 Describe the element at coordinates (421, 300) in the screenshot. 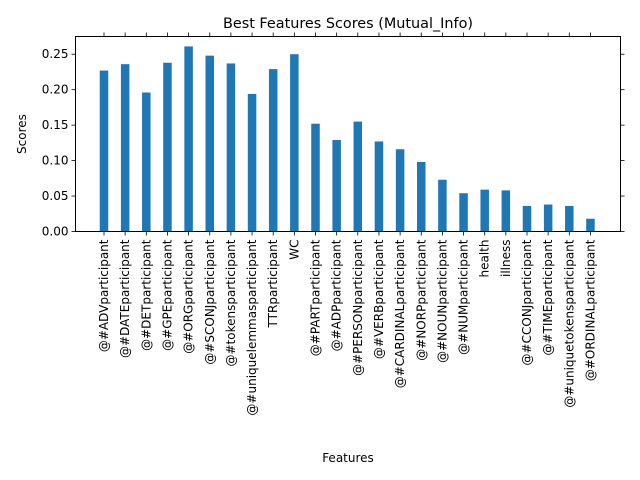

I see `x-tick-label: @#NORPparticipant` at that location.